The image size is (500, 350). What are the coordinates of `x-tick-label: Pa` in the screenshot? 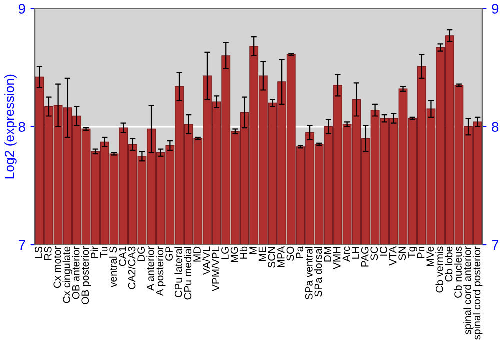 It's located at (300, 252).